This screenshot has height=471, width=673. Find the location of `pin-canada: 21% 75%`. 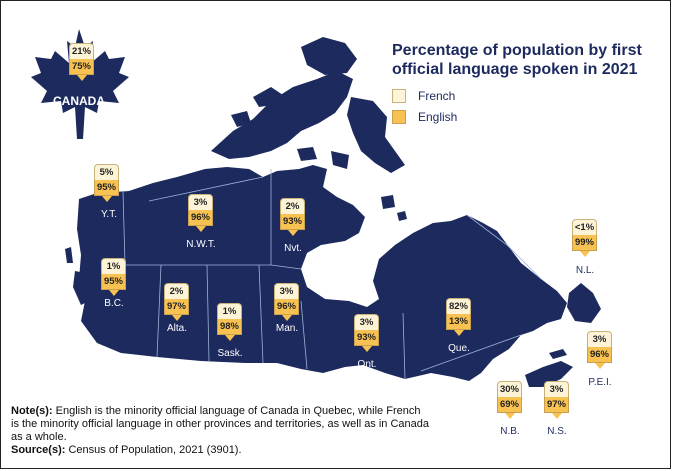

pin-canada: 21% 75% is located at coordinates (81, 62).